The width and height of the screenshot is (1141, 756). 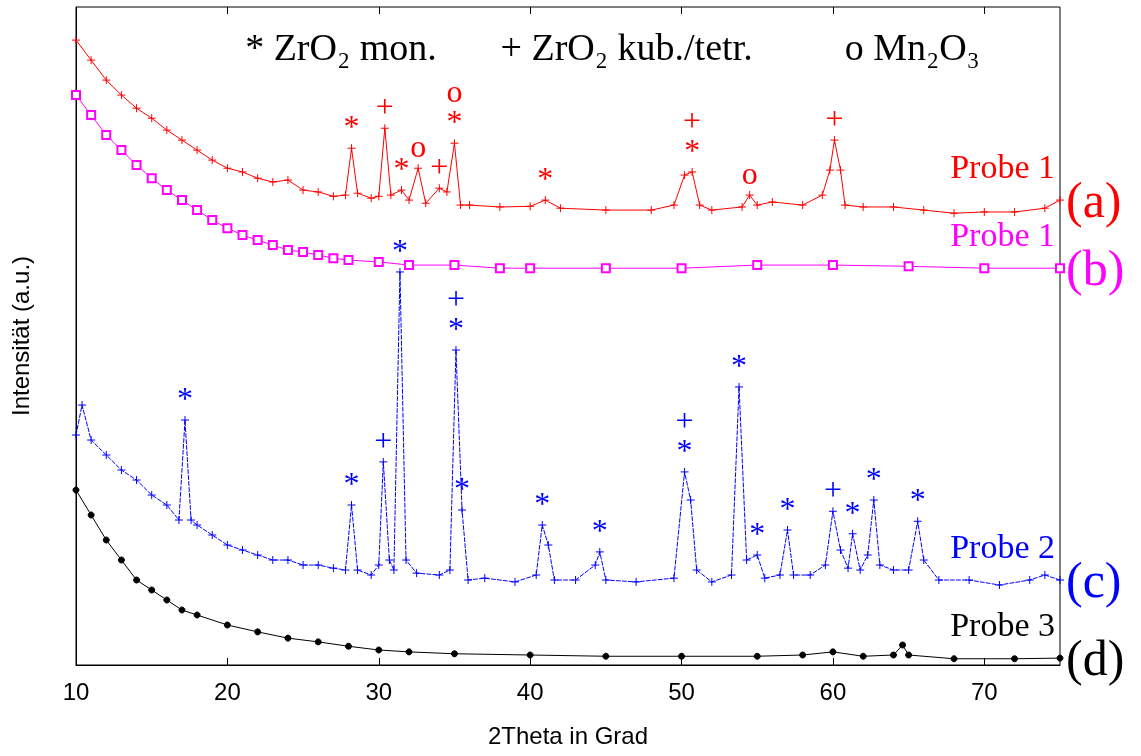 What do you see at coordinates (20, 336) in the screenshot?
I see `y-axis-title: Intensität (a.u.)` at bounding box center [20, 336].